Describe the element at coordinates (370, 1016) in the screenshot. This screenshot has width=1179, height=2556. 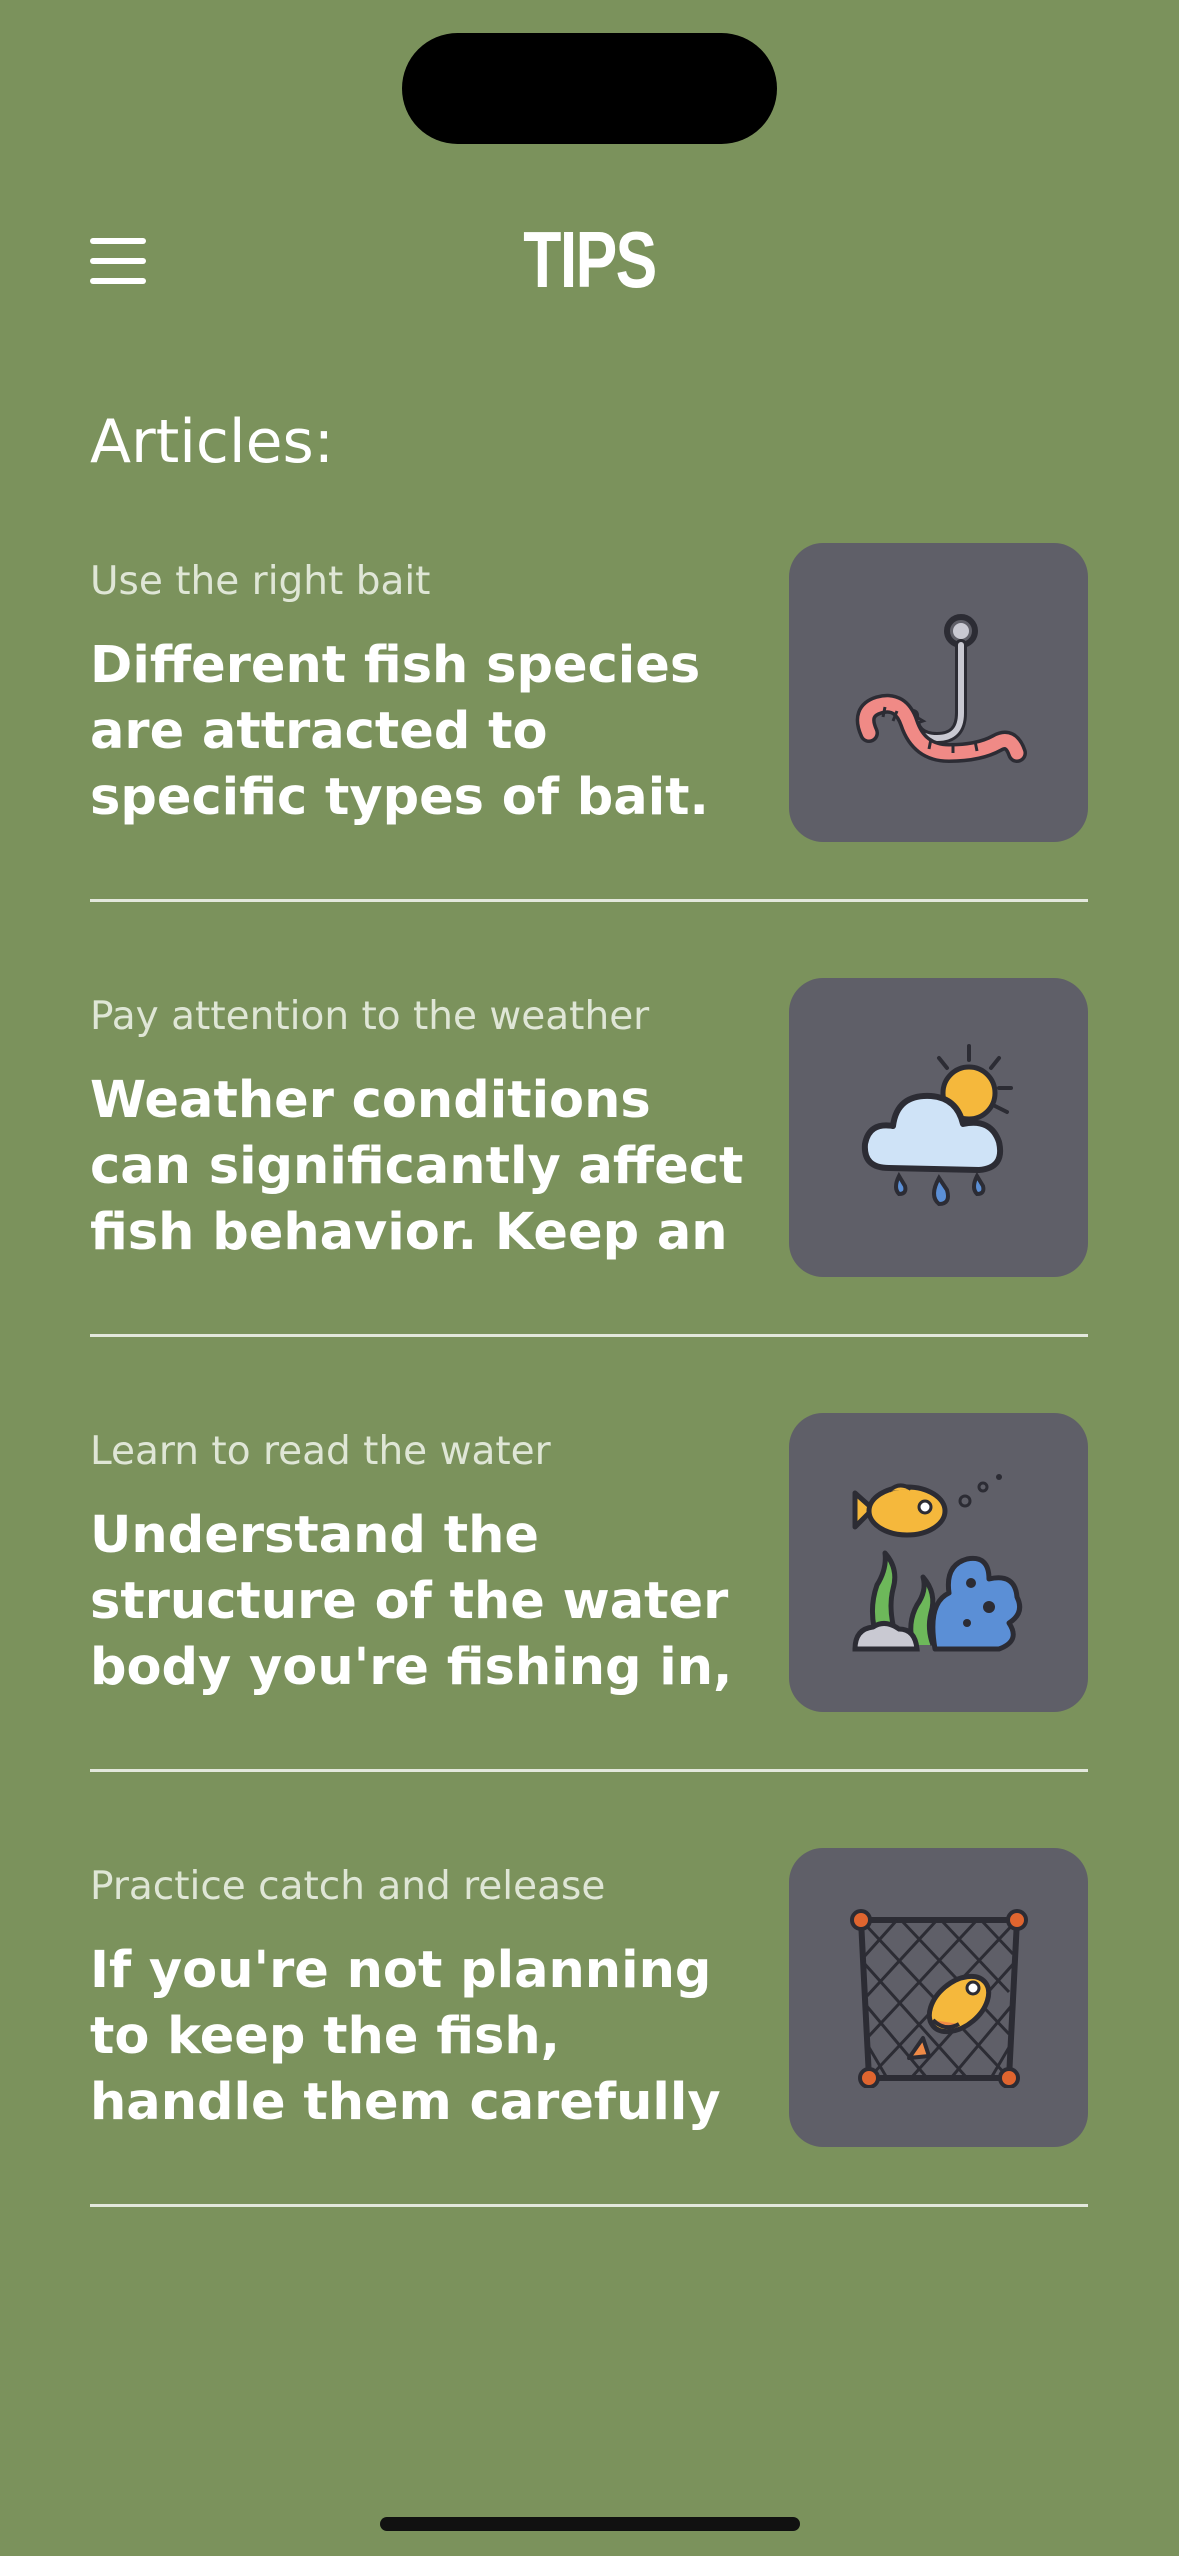
I see `article-subtitle: Pay attention to the weather` at that location.